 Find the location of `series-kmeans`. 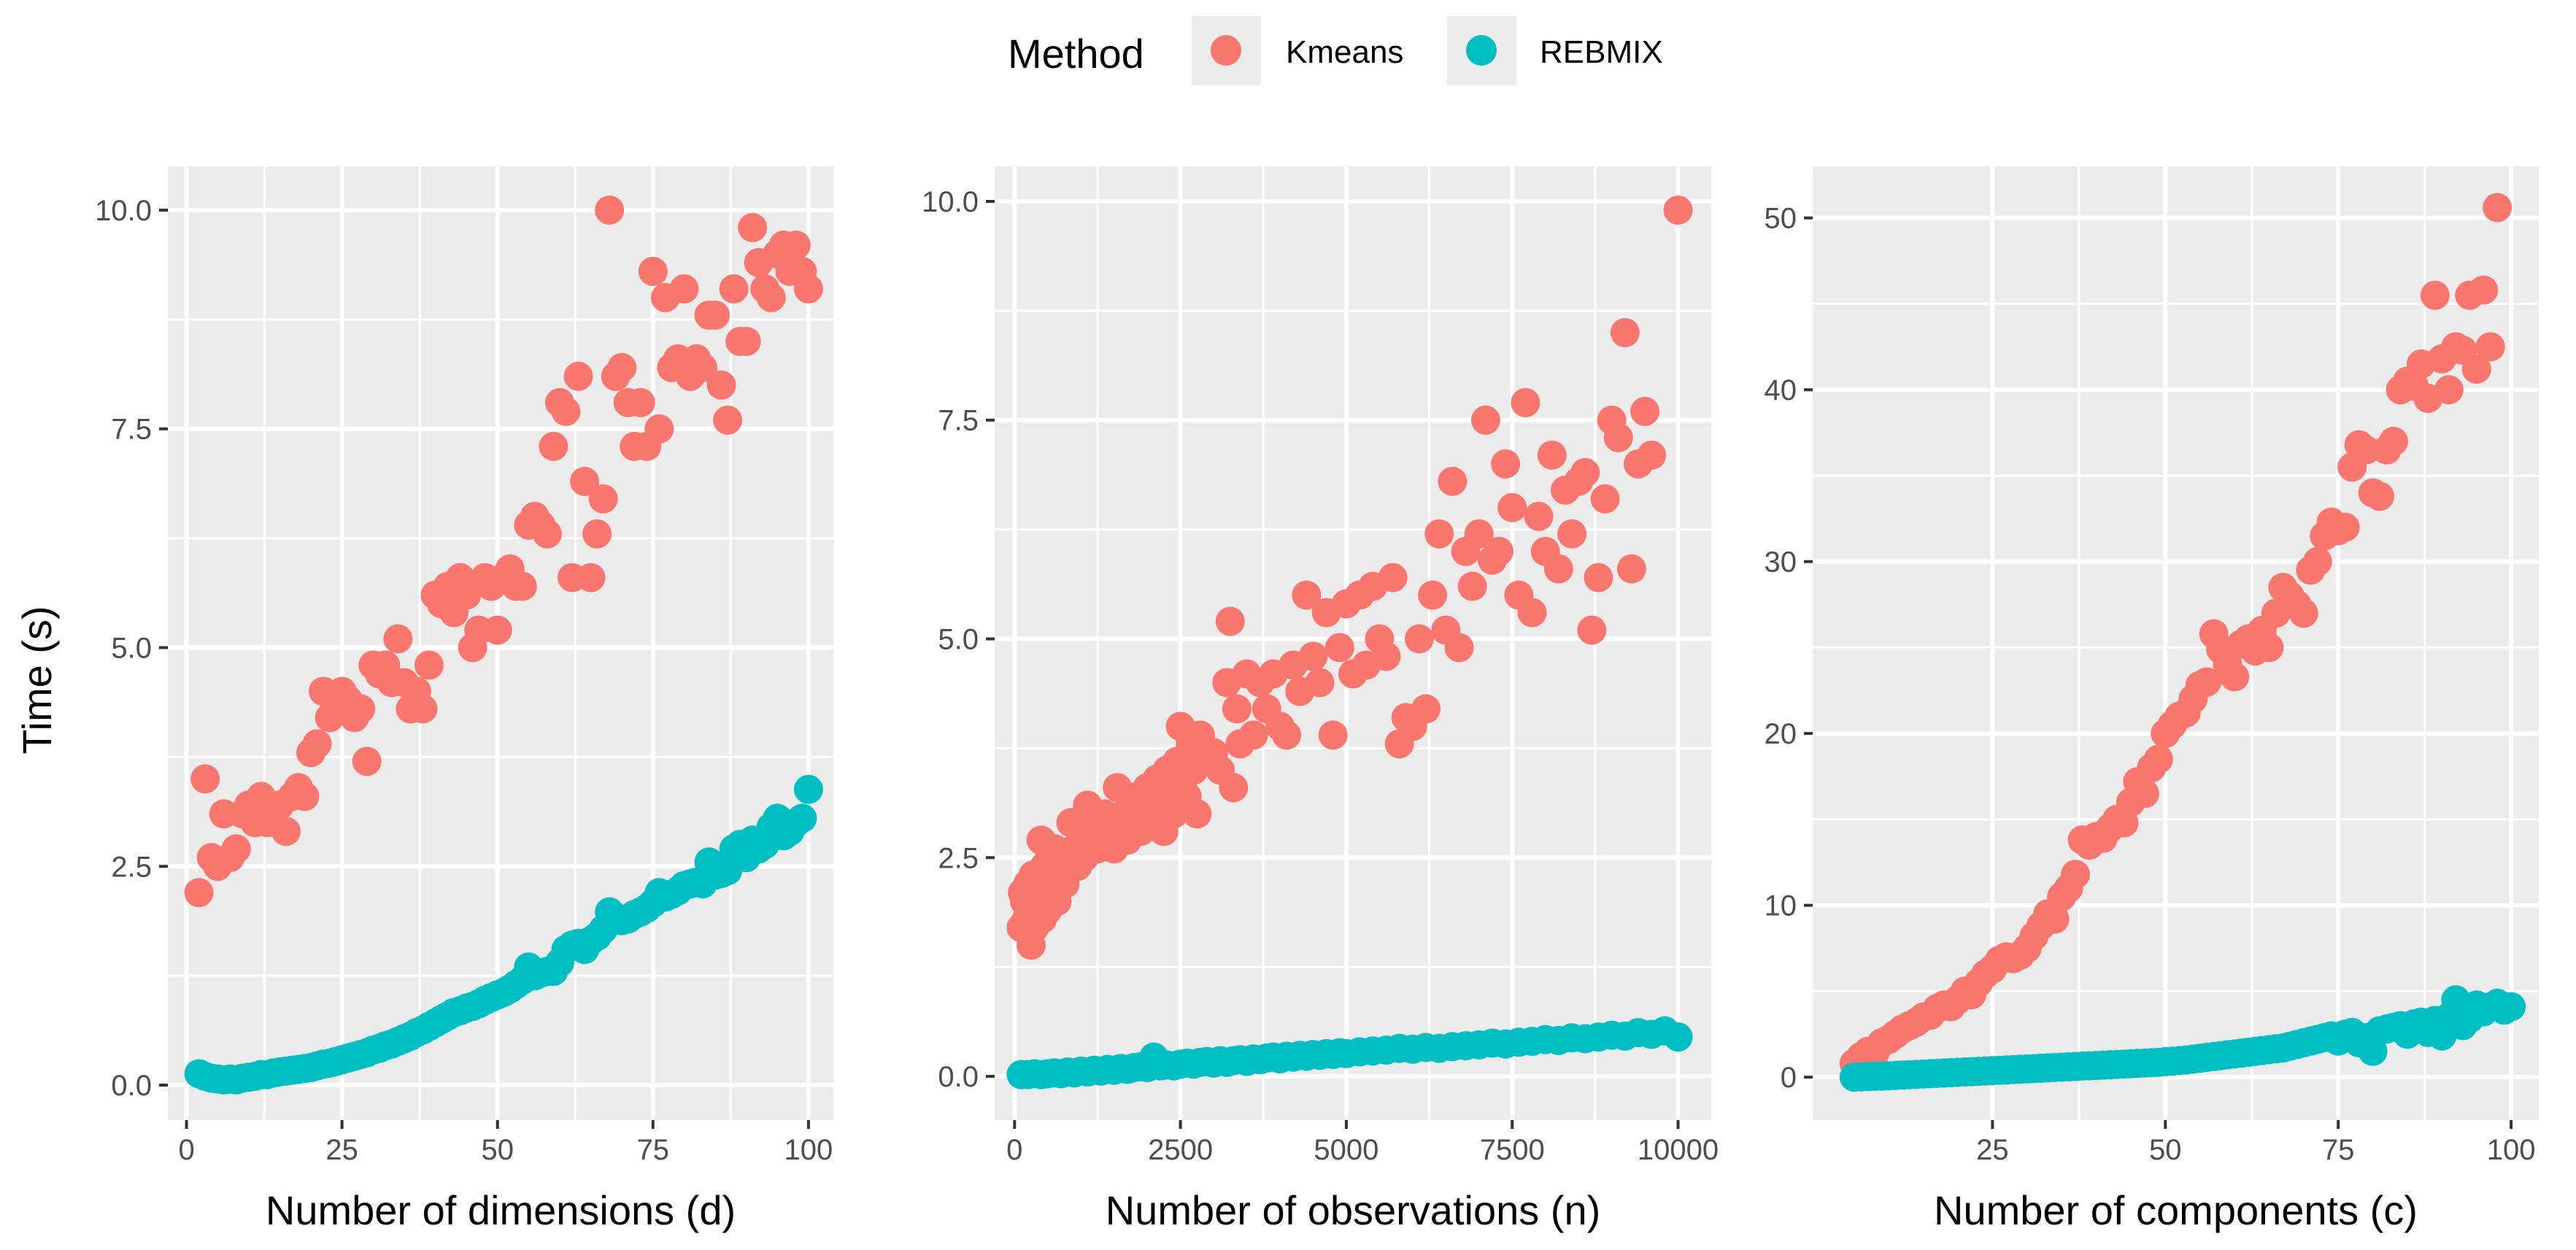

series-kmeans is located at coordinates (504, 551).